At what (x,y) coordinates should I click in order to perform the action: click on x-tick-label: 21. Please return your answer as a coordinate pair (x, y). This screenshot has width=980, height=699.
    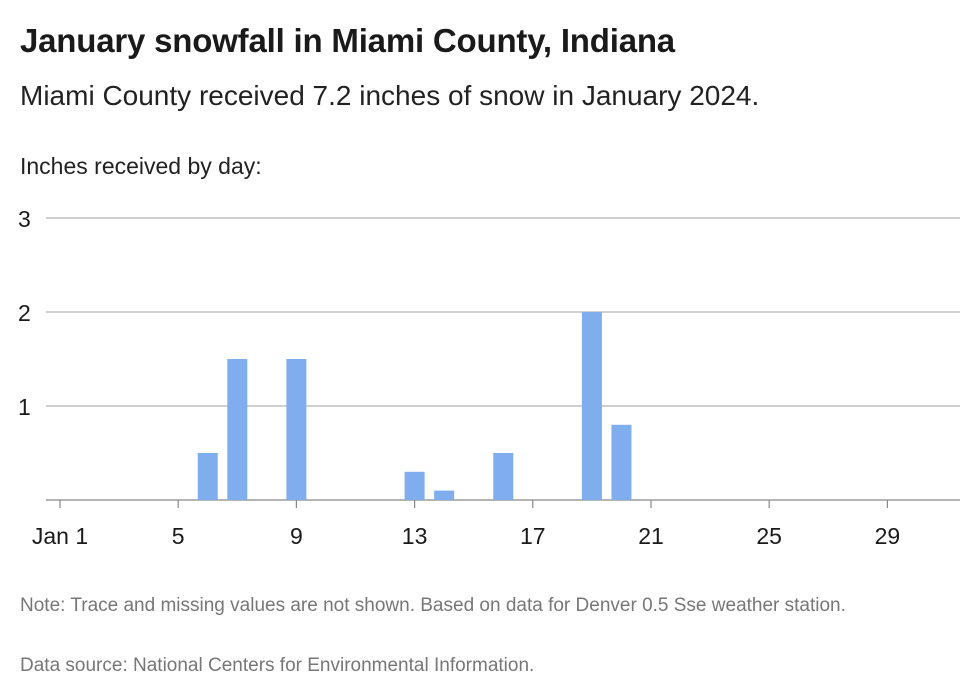
    Looking at the image, I should click on (651, 536).